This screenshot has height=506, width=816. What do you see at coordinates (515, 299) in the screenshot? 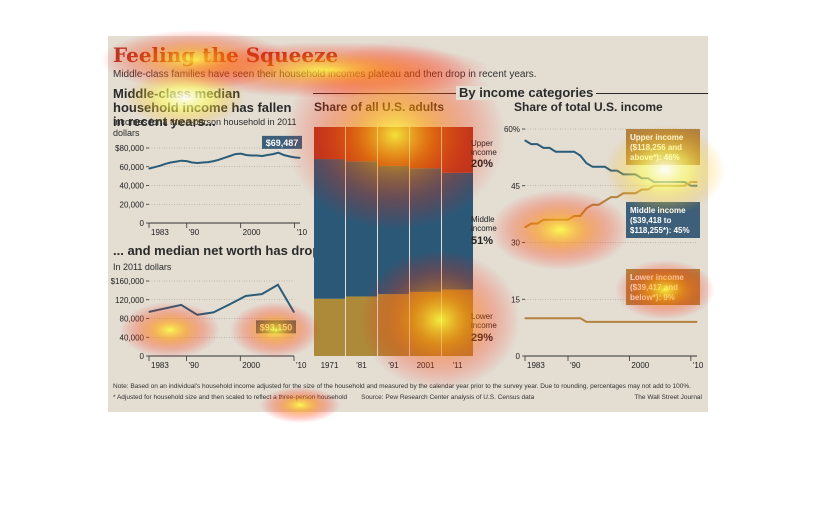
I see `y-tick-label: 15` at bounding box center [515, 299].